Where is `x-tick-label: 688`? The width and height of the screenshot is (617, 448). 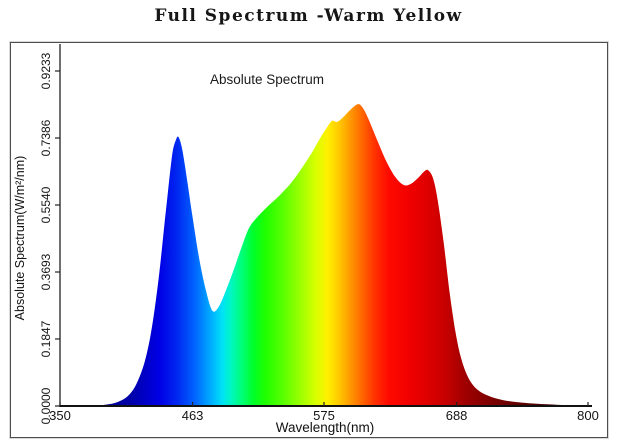
x-tick-label: 688 is located at coordinates (456, 415).